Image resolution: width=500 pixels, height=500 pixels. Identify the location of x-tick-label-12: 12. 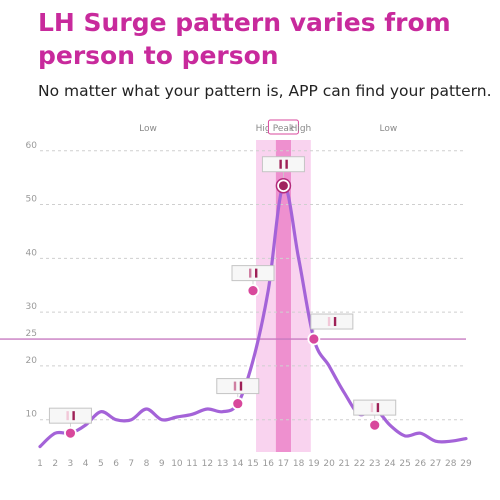
(207, 464).